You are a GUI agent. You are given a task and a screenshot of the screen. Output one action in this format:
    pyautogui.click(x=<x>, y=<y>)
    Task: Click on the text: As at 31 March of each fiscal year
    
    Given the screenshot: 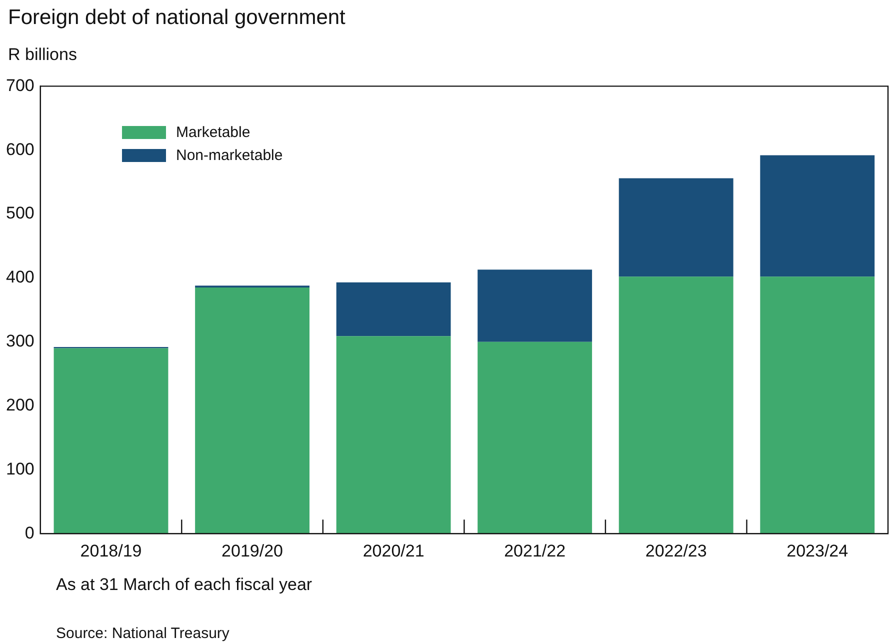 What is the action you would take?
    pyautogui.click(x=184, y=585)
    